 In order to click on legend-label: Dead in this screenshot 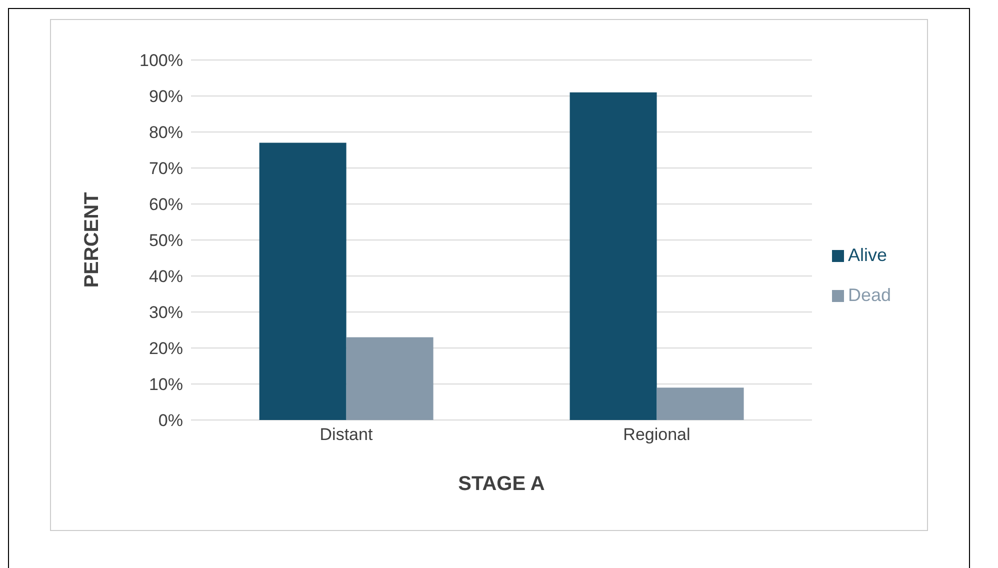, I will do `click(869, 295)`.